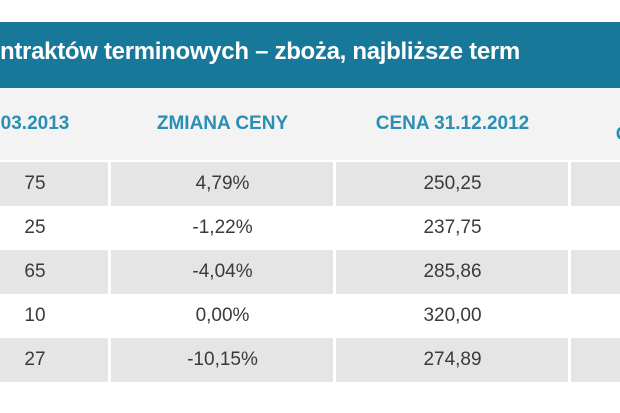 The image size is (620, 413). What do you see at coordinates (595, 124) in the screenshot?
I see `column-header: ZOD` at bounding box center [595, 124].